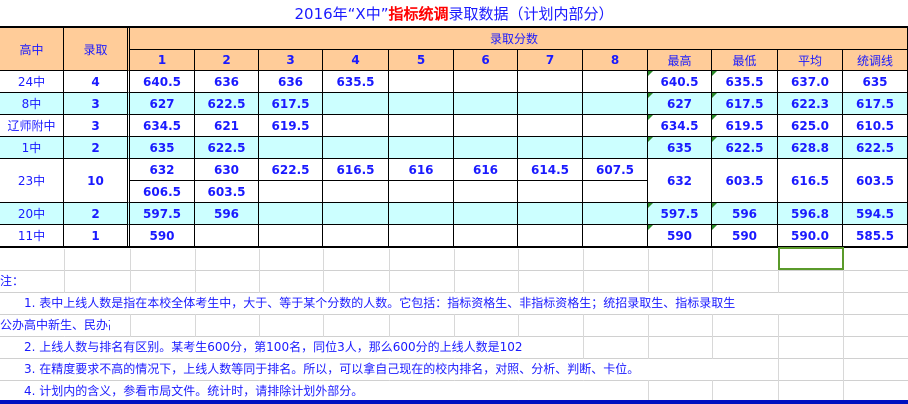 The image size is (908, 404). Describe the element at coordinates (32, 49) in the screenshot. I see `header-school: 高中` at that location.